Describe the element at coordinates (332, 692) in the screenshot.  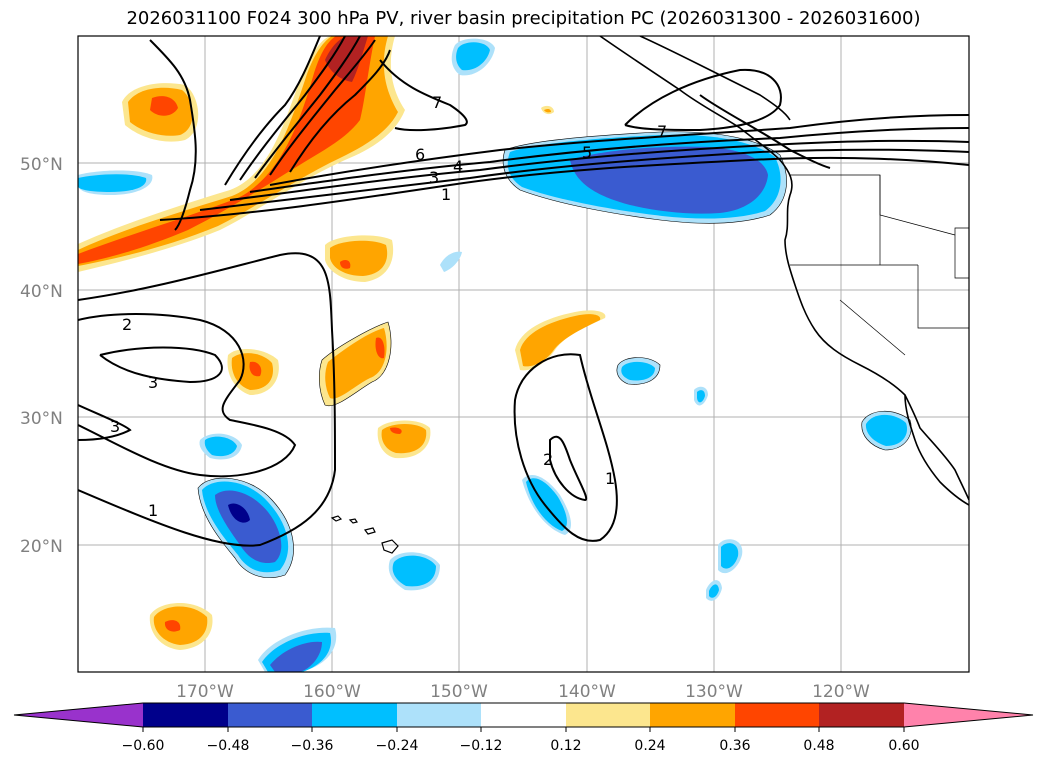
I see `lon-label: 160°W` at that location.